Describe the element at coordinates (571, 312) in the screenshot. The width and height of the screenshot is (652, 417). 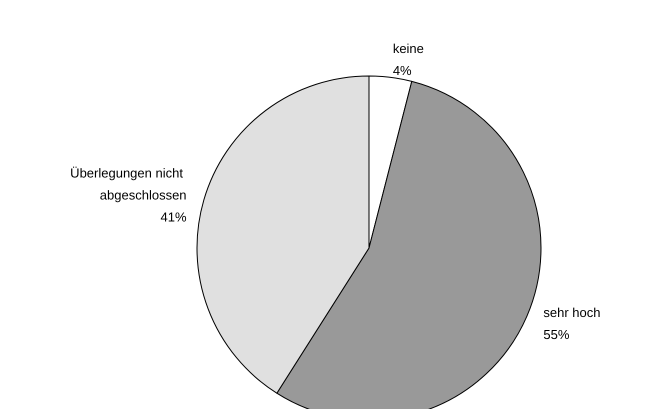
I see `slice-label: sehr hoch` at that location.